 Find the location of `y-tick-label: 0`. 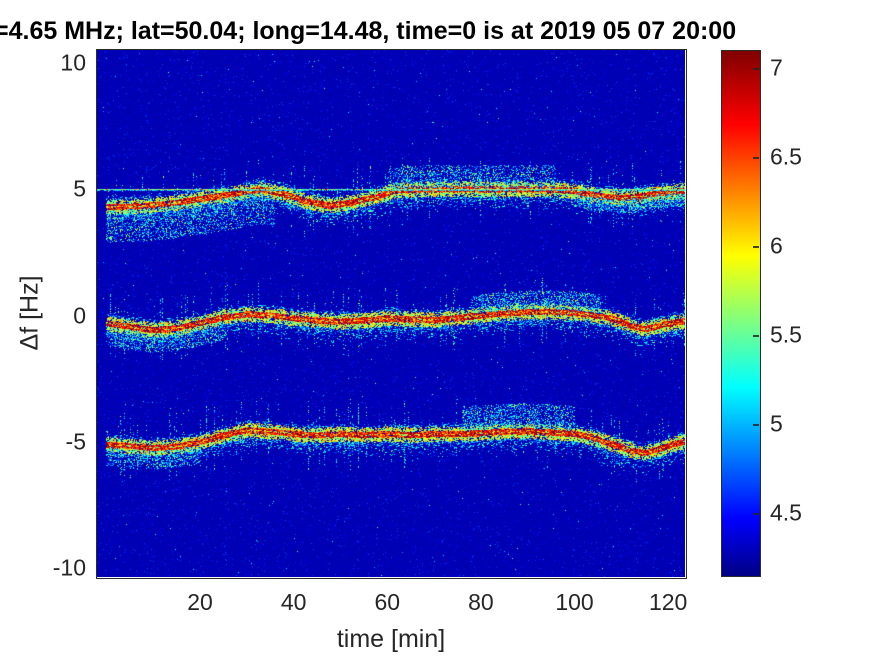

y-tick-label: 0 is located at coordinates (79, 315).